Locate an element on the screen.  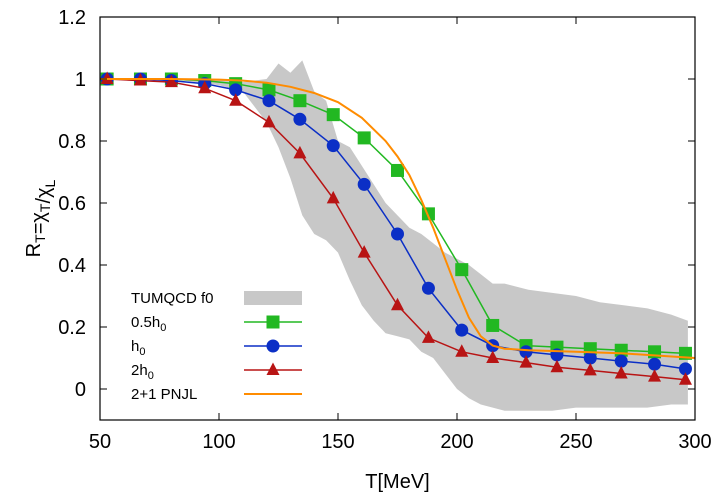
legend-item-0-5h-0: 0.5h0 is located at coordinates (216, 324).